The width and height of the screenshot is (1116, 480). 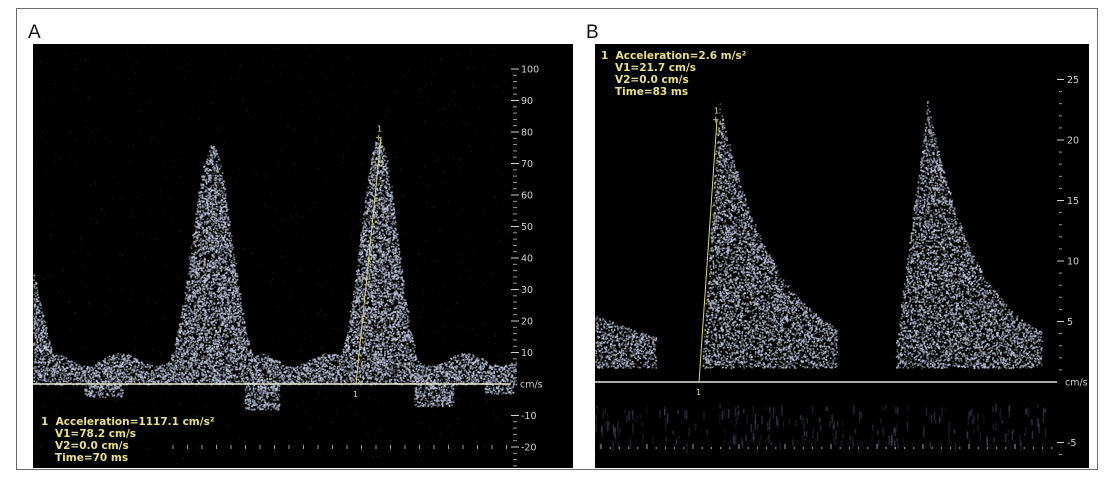 What do you see at coordinates (1073, 80) in the screenshot?
I see `panel-b-tick-label: 25` at bounding box center [1073, 80].